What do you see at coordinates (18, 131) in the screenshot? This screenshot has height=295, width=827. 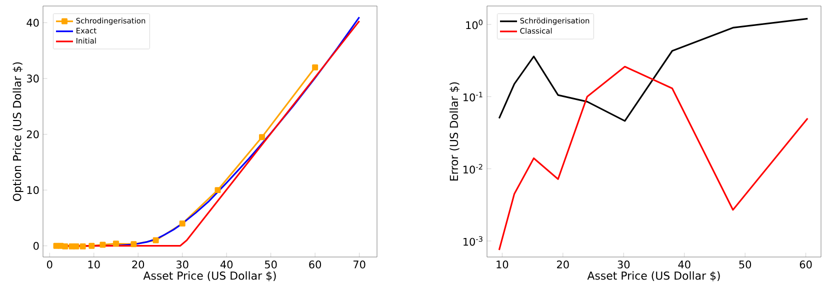 I see `y-axis-title: Option Price (US Dollar $)` at bounding box center [18, 131].